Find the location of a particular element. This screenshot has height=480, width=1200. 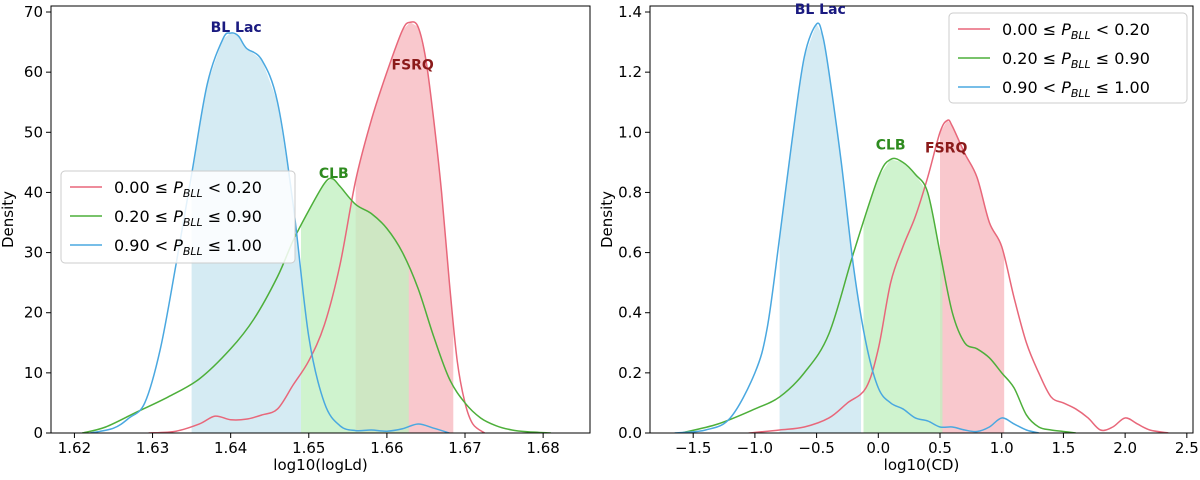

y-tick-label: 50 is located at coordinates (33, 132).